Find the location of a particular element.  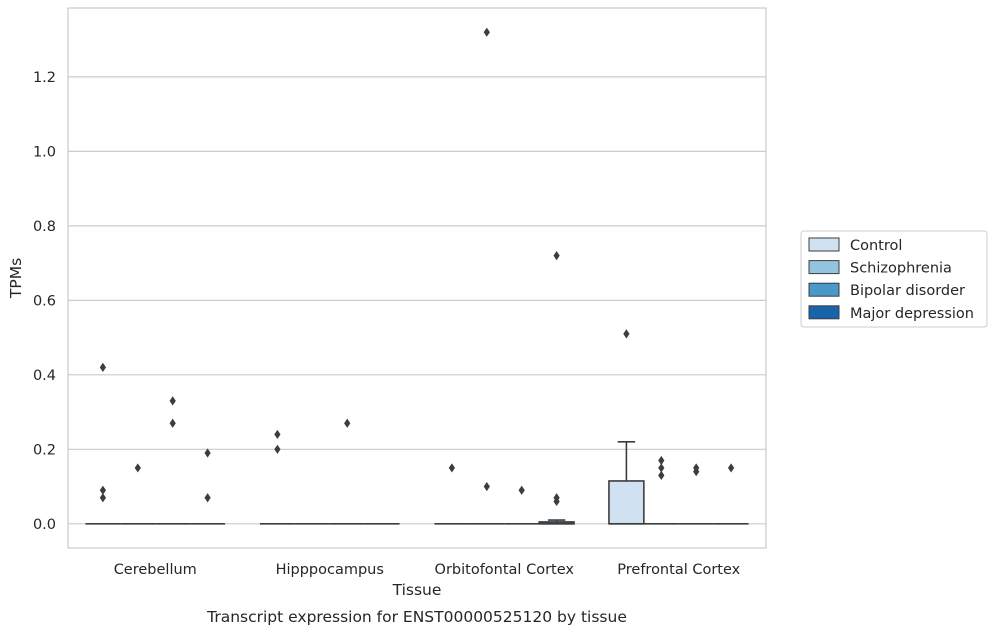

y-tick-label: 0.0 is located at coordinates (44, 525).